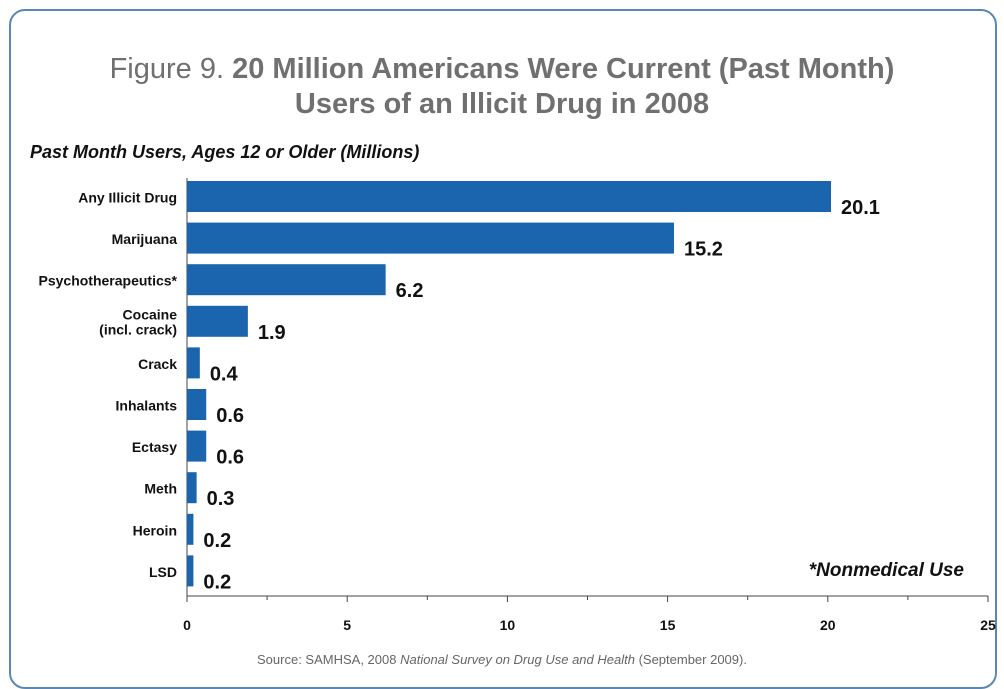 The width and height of the screenshot is (1004, 689). What do you see at coordinates (347, 625) in the screenshot?
I see `x-tick-label: 5` at bounding box center [347, 625].